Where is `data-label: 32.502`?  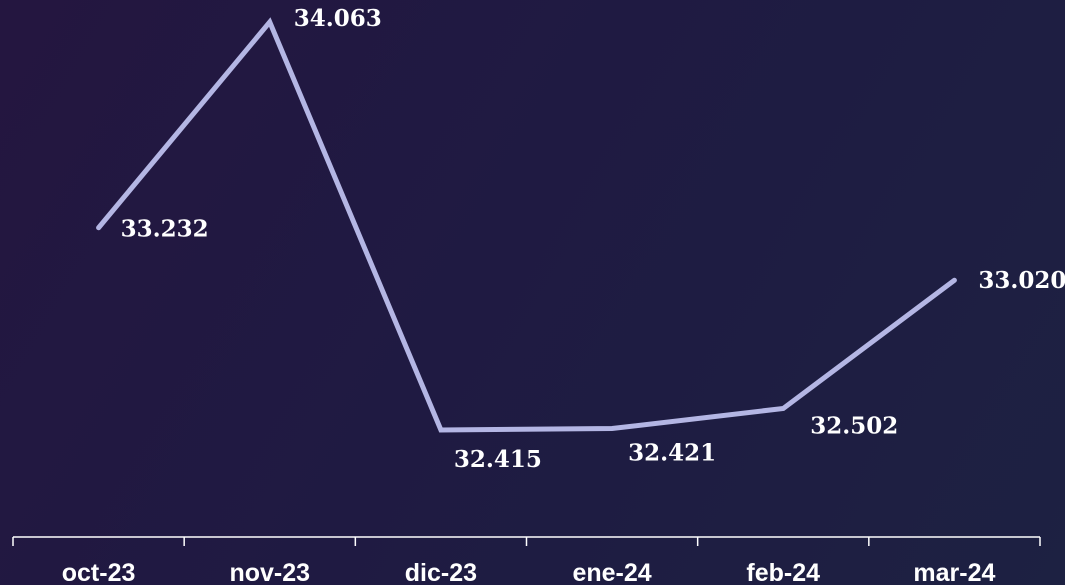 data-label: 32.502 is located at coordinates (854, 425).